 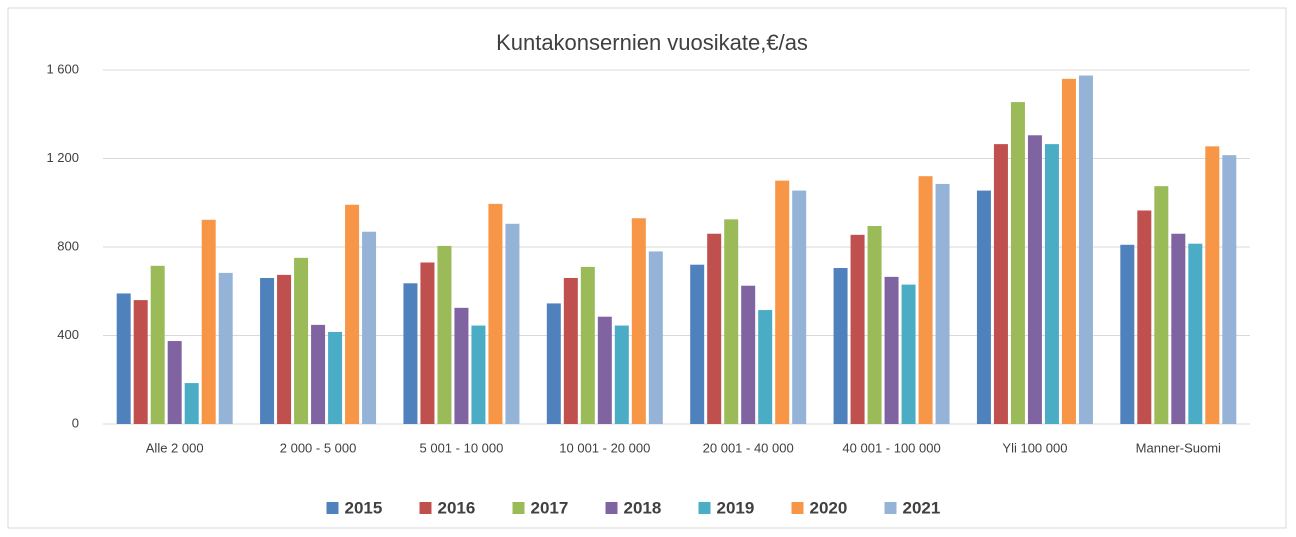 What do you see at coordinates (62, 157) in the screenshot?
I see `y-tick-label: 1 200` at bounding box center [62, 157].